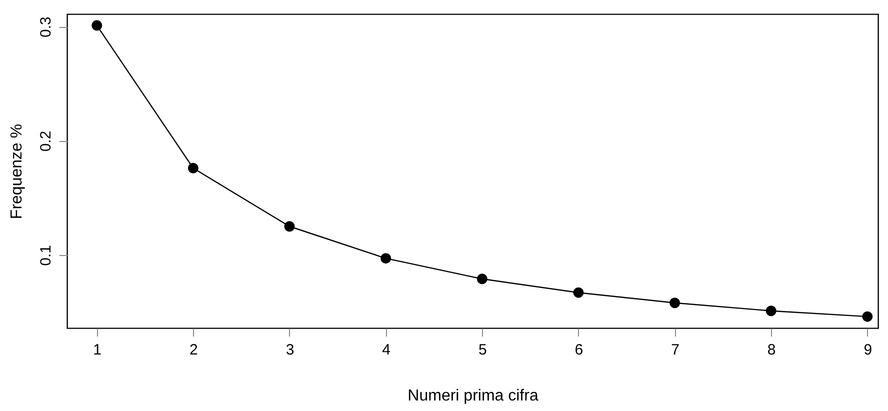 This screenshot has width=888, height=411. Describe the element at coordinates (46, 27) in the screenshot. I see `y-tick-label: 0.3` at that location.